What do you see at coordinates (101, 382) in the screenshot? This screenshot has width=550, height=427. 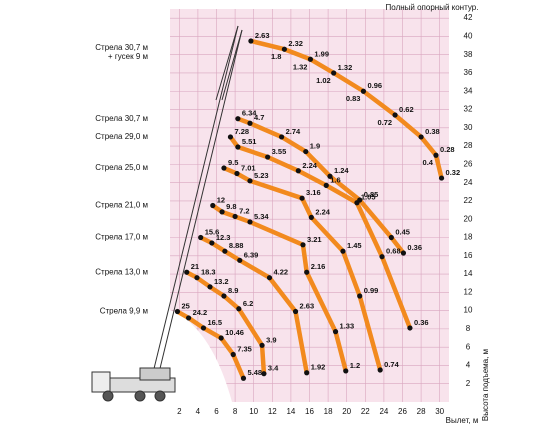 I see `truck-cab` at bounding box center [101, 382].